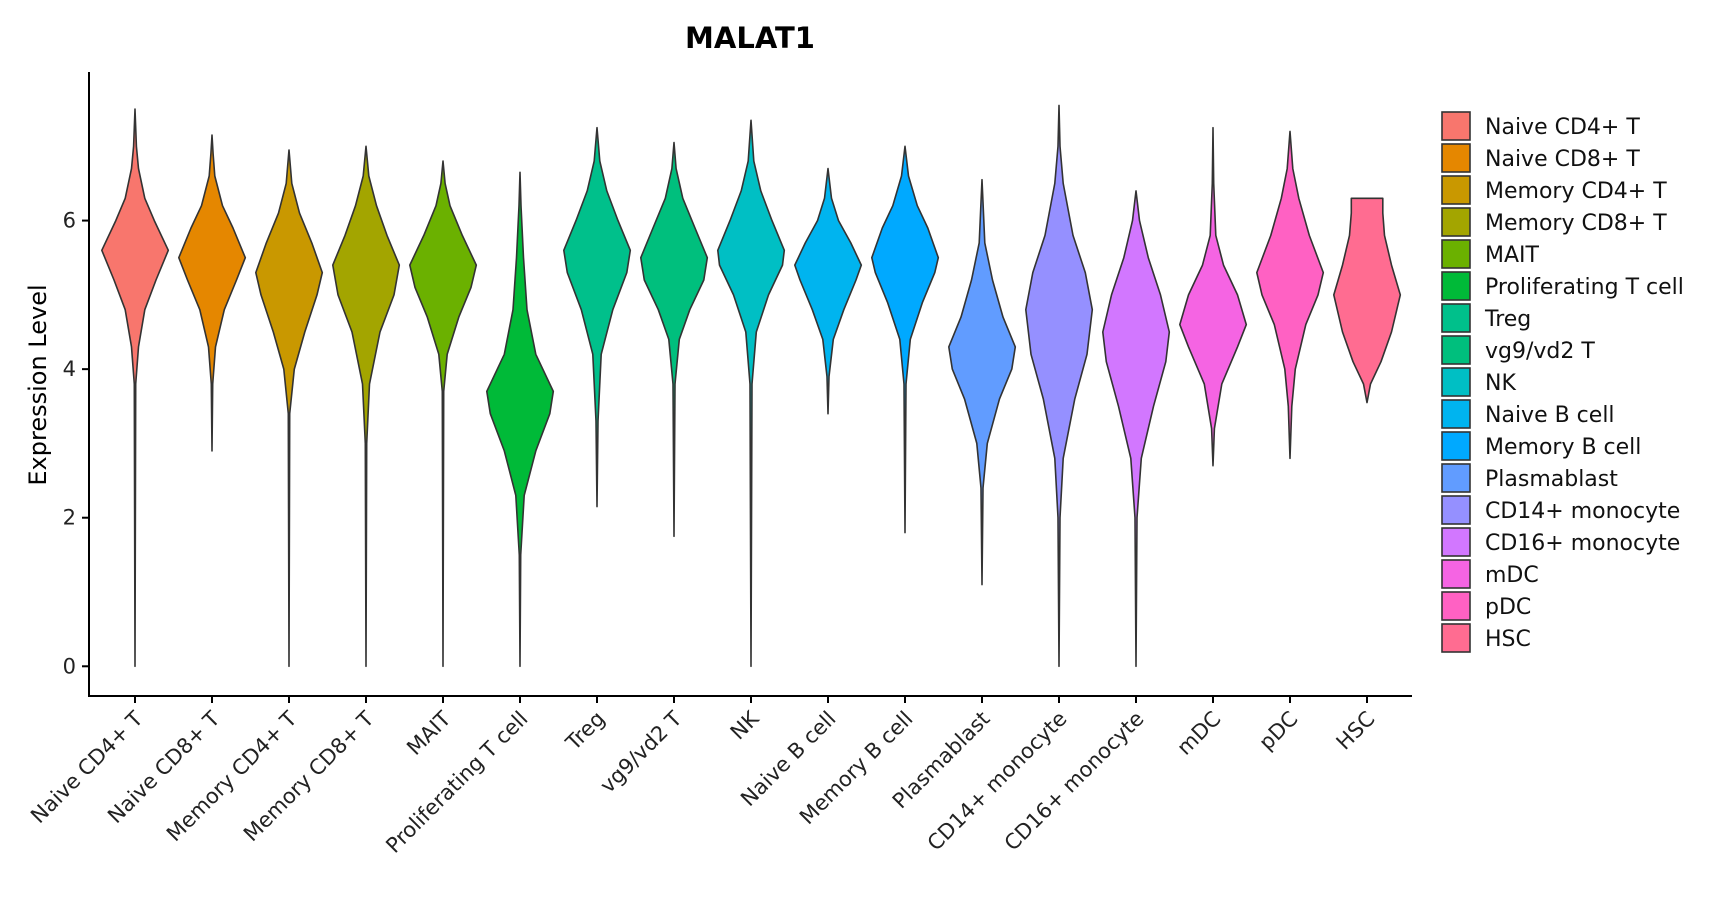 The image size is (1717, 900). I want to click on x-tick-label-mait: MAIT, so click(429, 733).